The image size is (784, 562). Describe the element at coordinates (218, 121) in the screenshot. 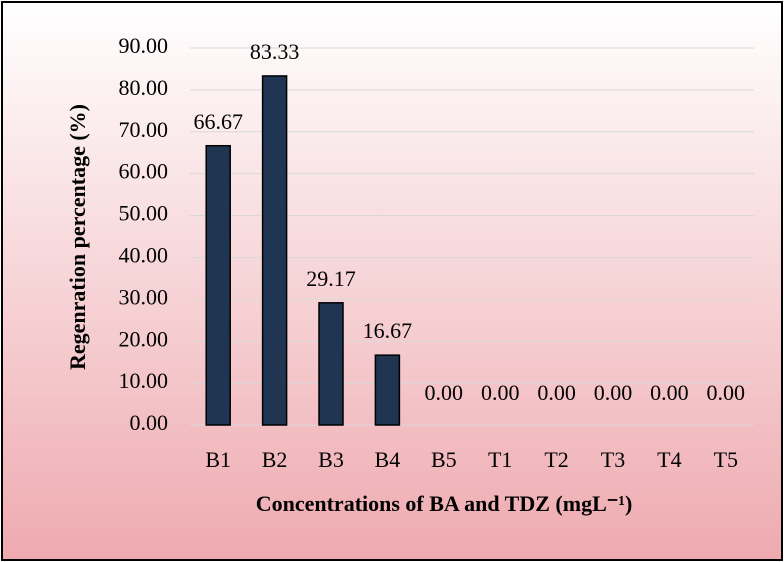

I see `data-label: 66.67` at that location.